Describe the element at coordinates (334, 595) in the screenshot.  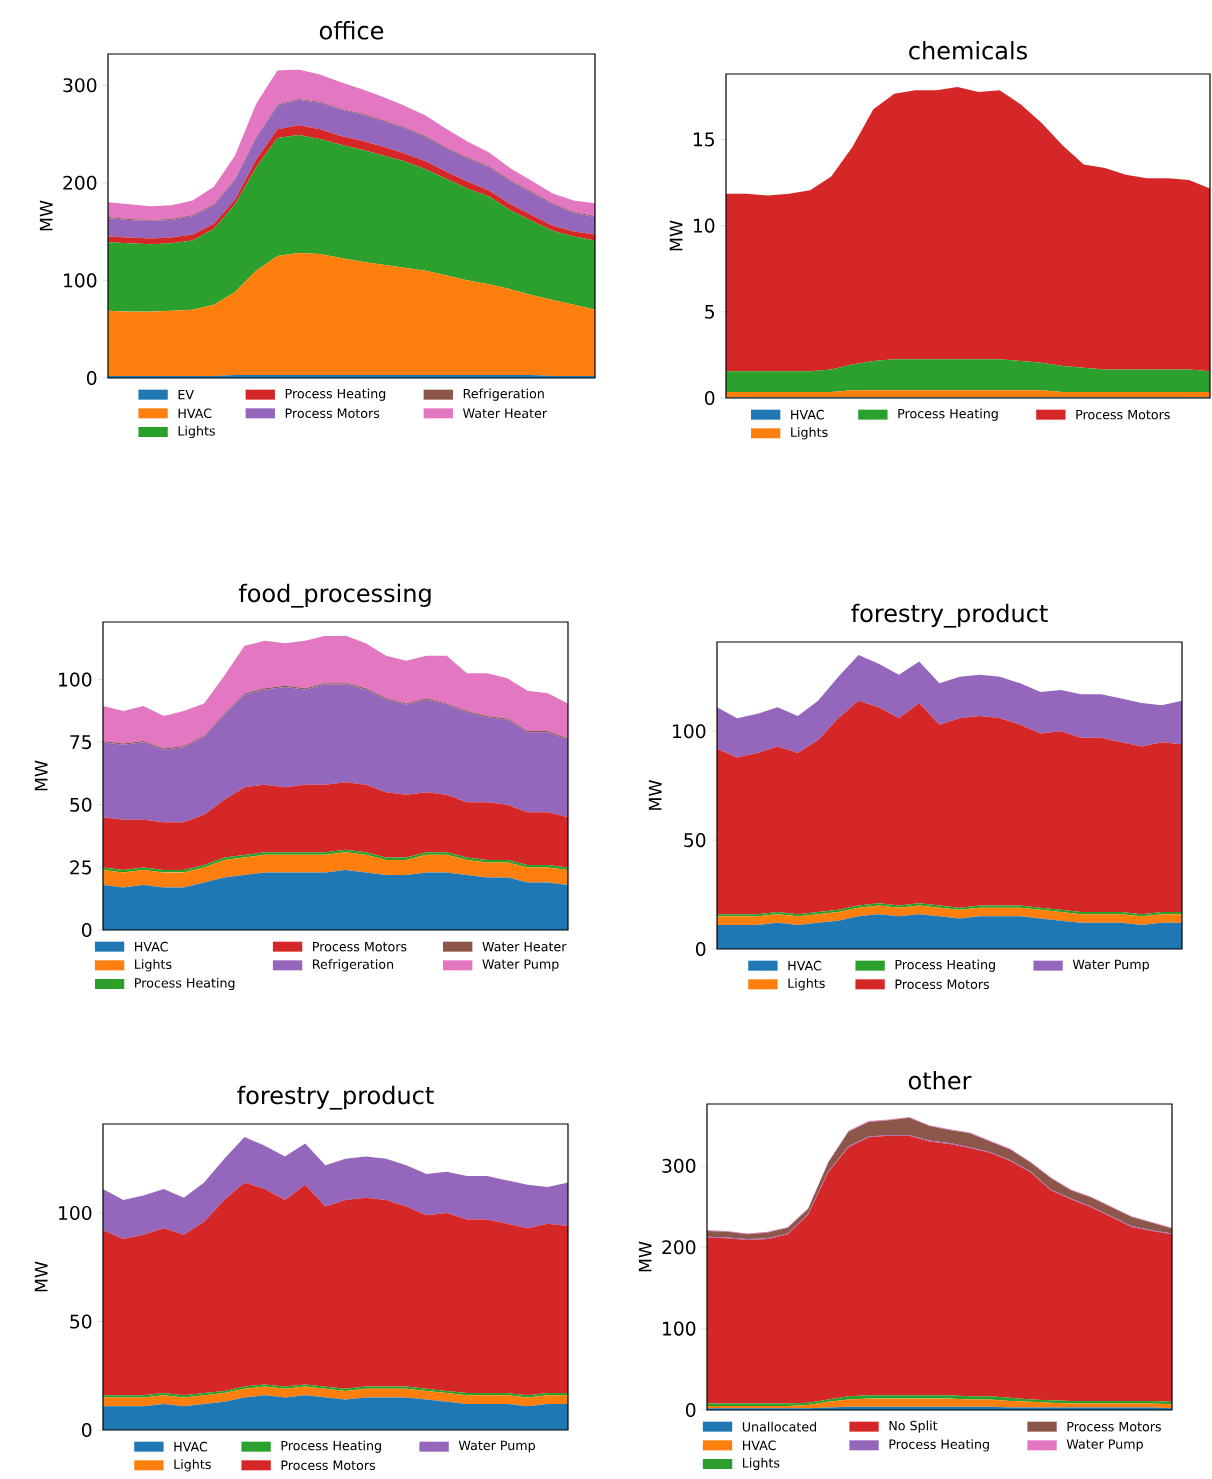
I see `chart-title: food_processing` at that location.